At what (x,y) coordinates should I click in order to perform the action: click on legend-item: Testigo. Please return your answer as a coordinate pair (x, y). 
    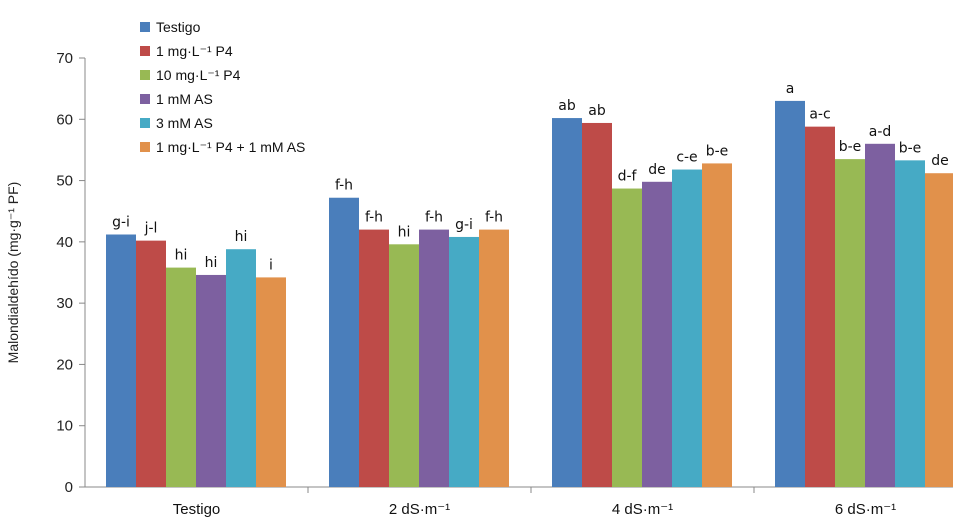
    Looking at the image, I should click on (170, 27).